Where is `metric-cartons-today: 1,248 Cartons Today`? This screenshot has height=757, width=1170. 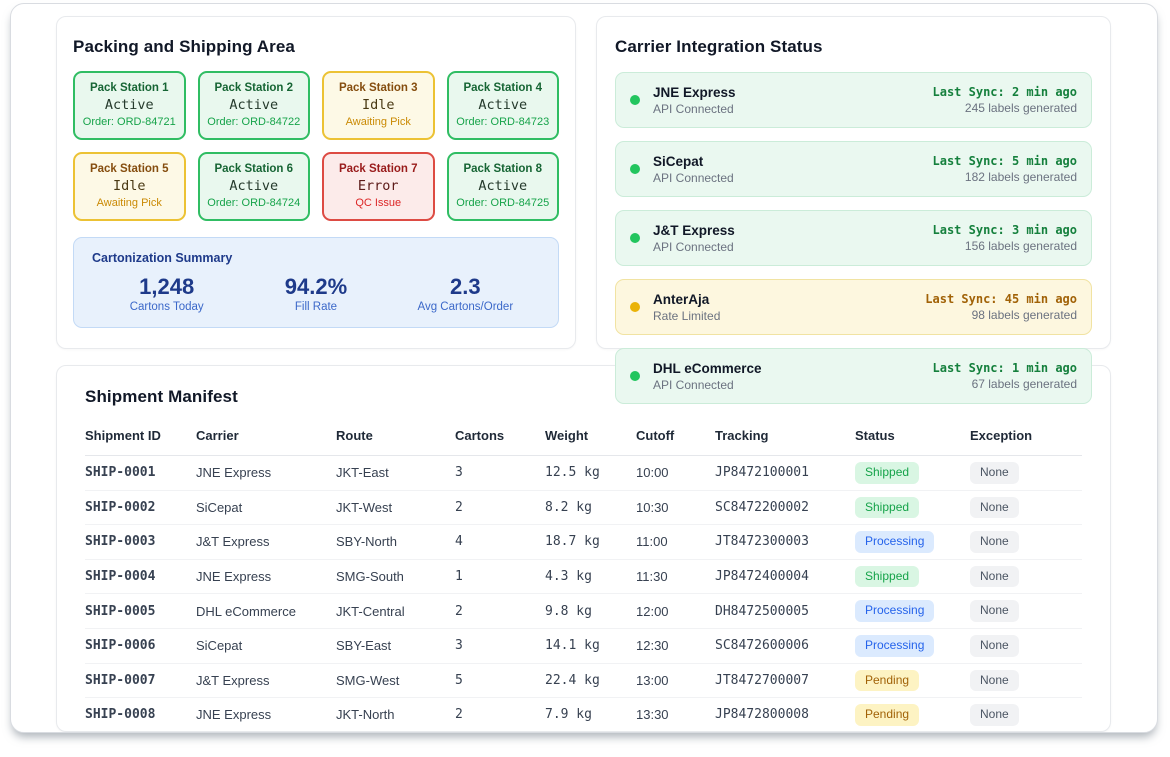 metric-cartons-today: 1,248 Cartons Today is located at coordinates (166, 293).